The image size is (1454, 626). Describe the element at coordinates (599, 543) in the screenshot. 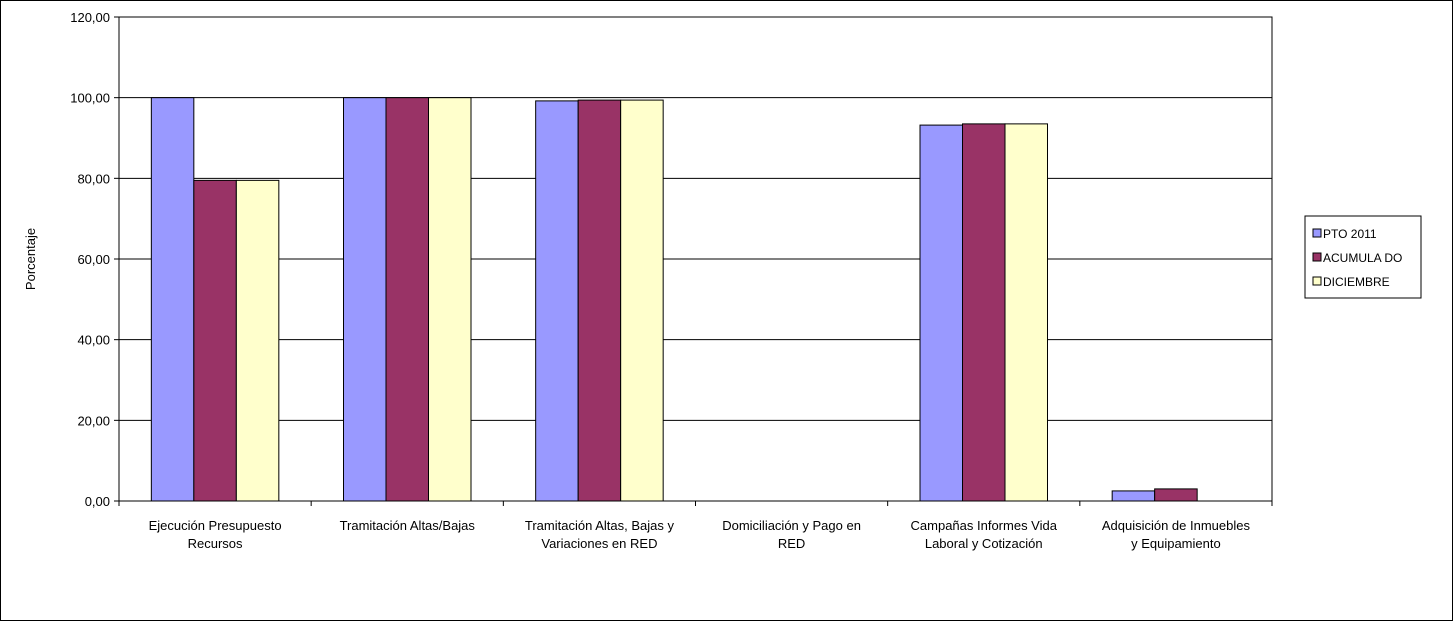

I see `x-tick-label: Variaciones en RED` at that location.